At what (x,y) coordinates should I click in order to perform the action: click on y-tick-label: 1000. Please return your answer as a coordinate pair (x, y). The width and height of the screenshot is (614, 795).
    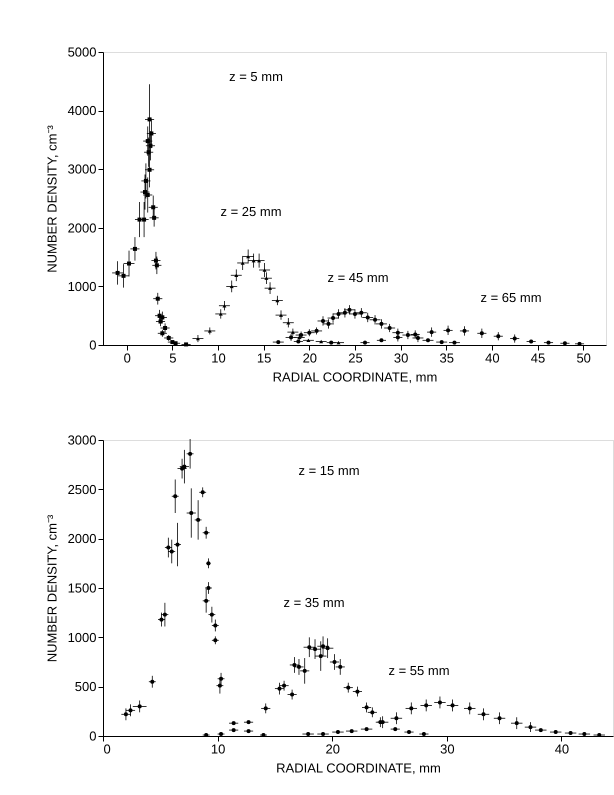
    Looking at the image, I should click on (82, 286).